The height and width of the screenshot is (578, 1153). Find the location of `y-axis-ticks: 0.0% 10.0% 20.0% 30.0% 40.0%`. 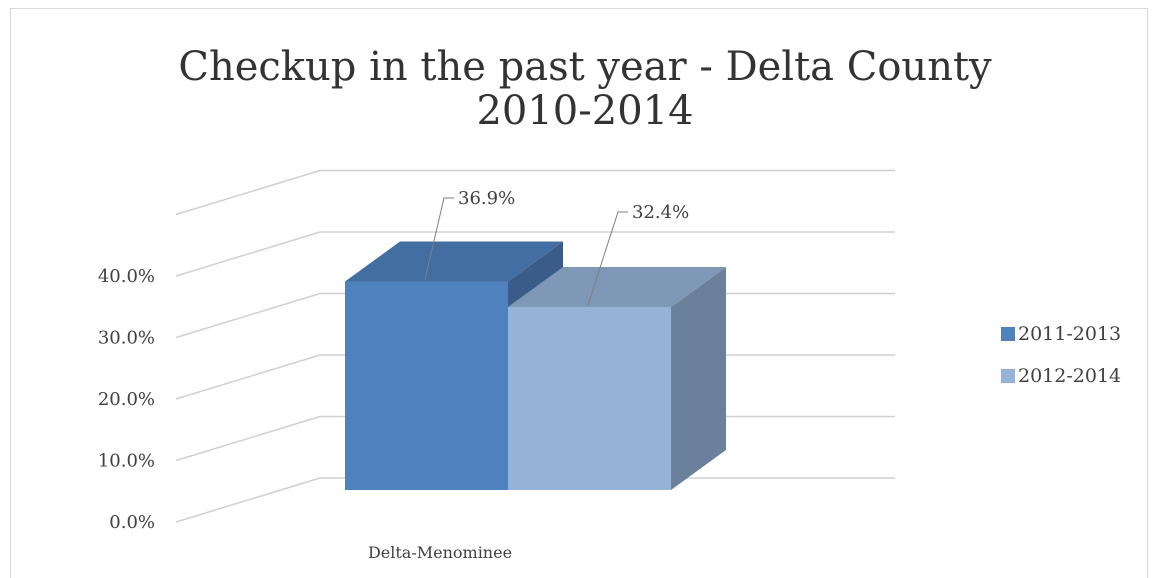

y-axis-ticks: 0.0% 10.0% 20.0% 30.0% 40.0% is located at coordinates (126, 399).